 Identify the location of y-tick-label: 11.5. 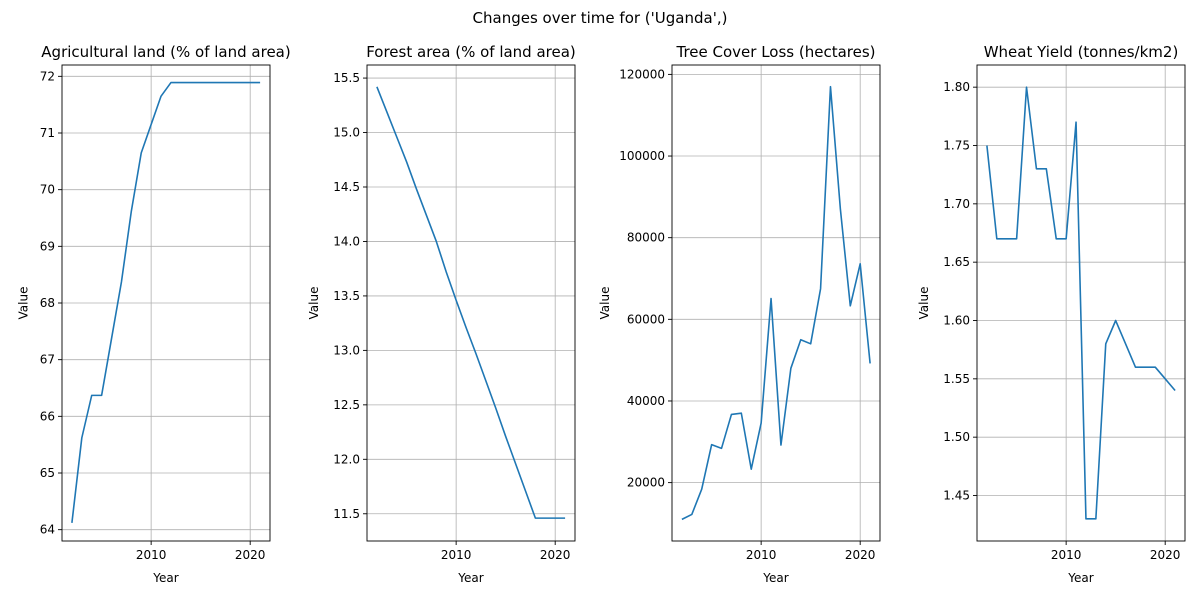
(346, 514).